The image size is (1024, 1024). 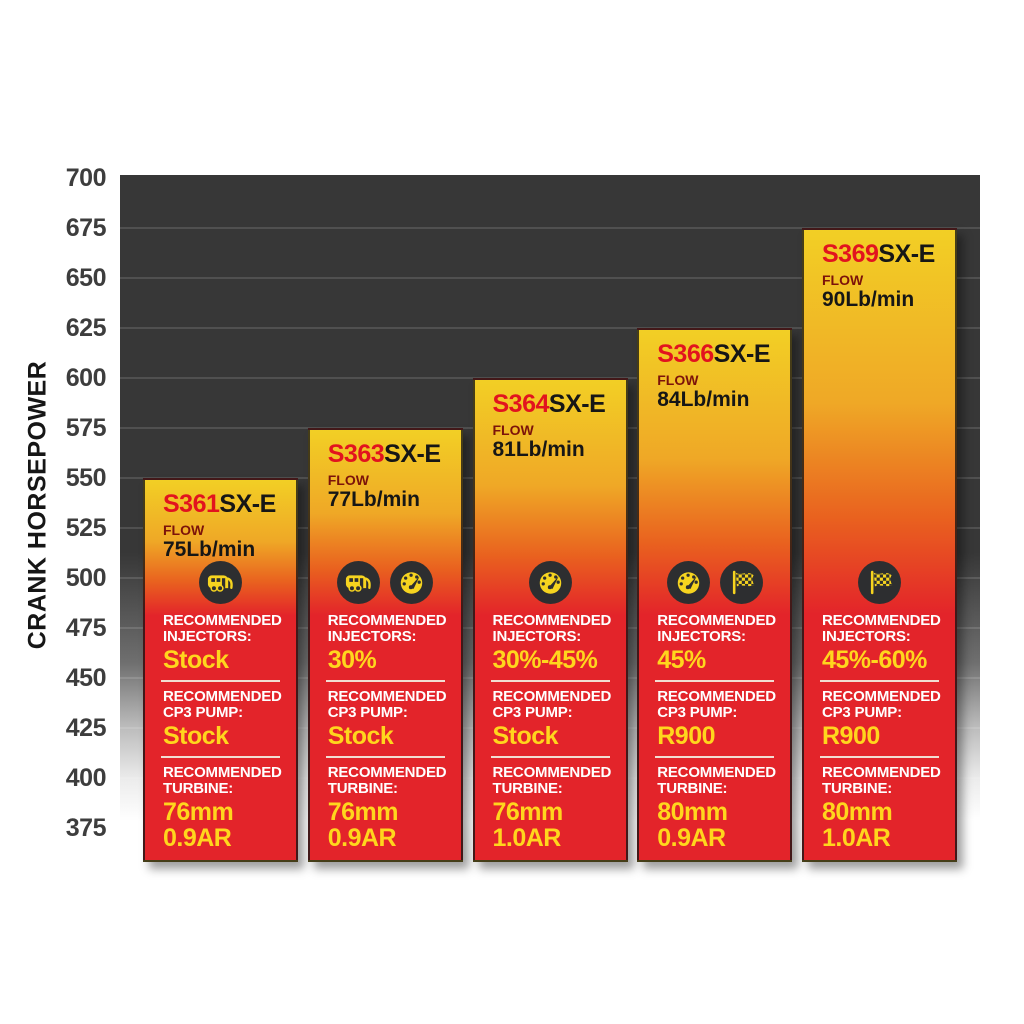 What do you see at coordinates (554, 404) in the screenshot?
I see `model-name: S364SX-E` at bounding box center [554, 404].